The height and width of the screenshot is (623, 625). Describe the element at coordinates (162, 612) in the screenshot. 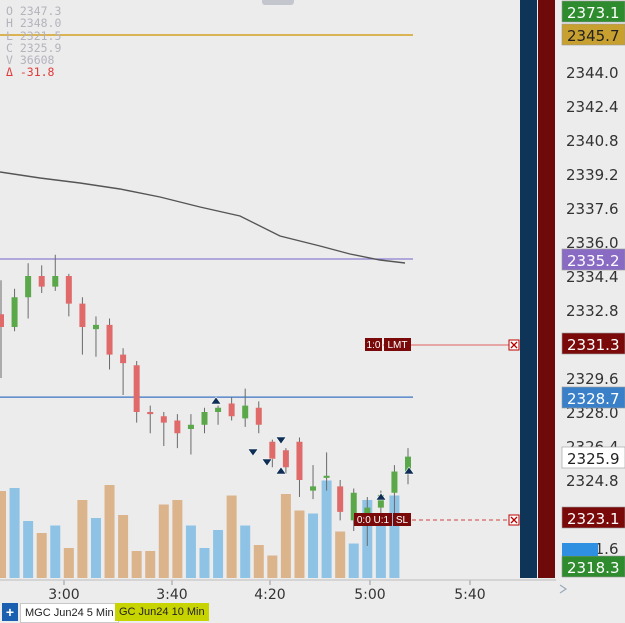

I see `tab-gc-10min: GC Jun24 10 Min` at that location.